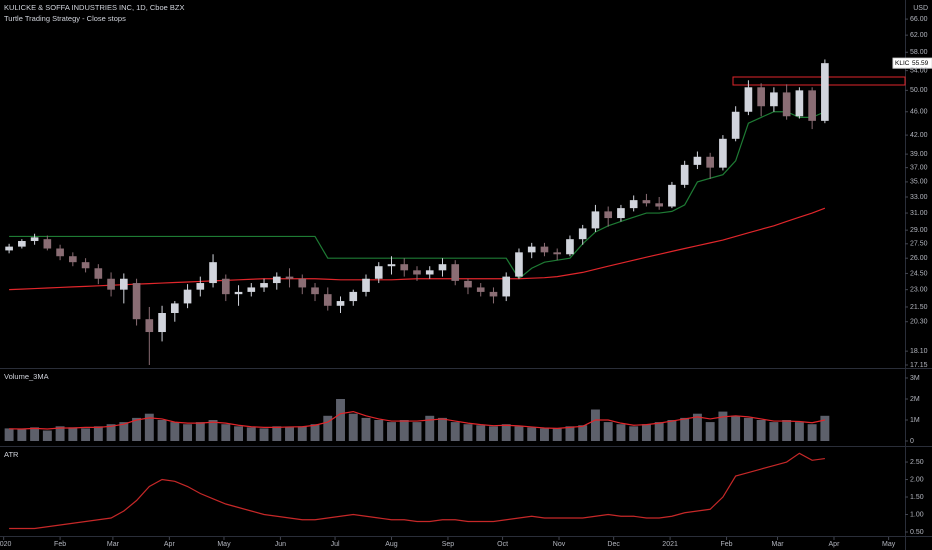 The width and height of the screenshot is (932, 550). Describe the element at coordinates (912, 441) in the screenshot. I see `y-tick-label: 0` at that location.